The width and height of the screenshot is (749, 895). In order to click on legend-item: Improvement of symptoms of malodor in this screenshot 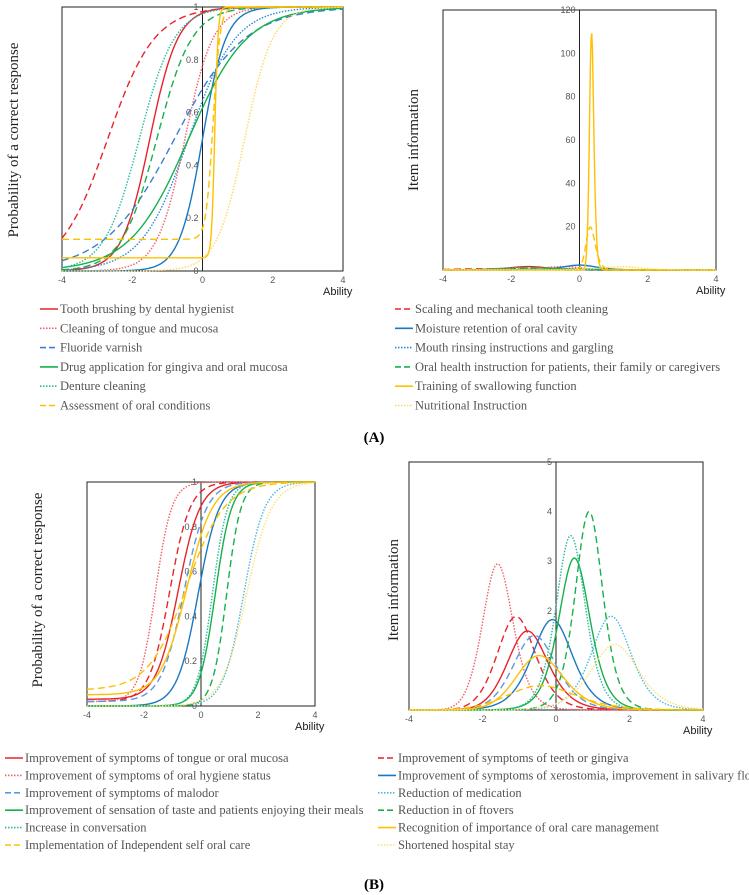, I will do `click(112, 793)`.